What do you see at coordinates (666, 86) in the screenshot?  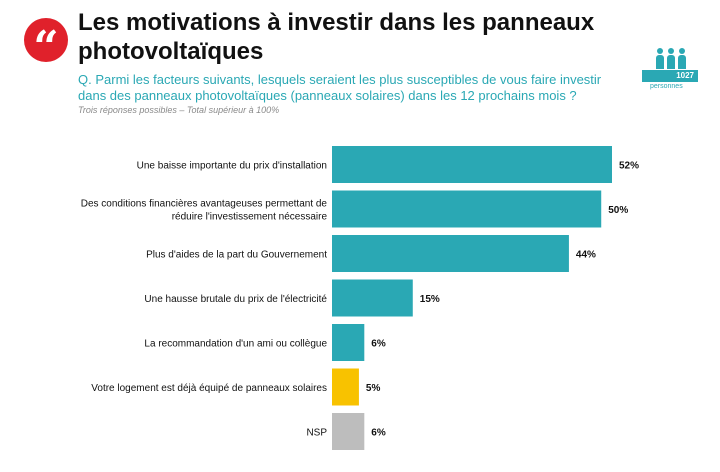 I see `sample-label: personnes` at bounding box center [666, 86].